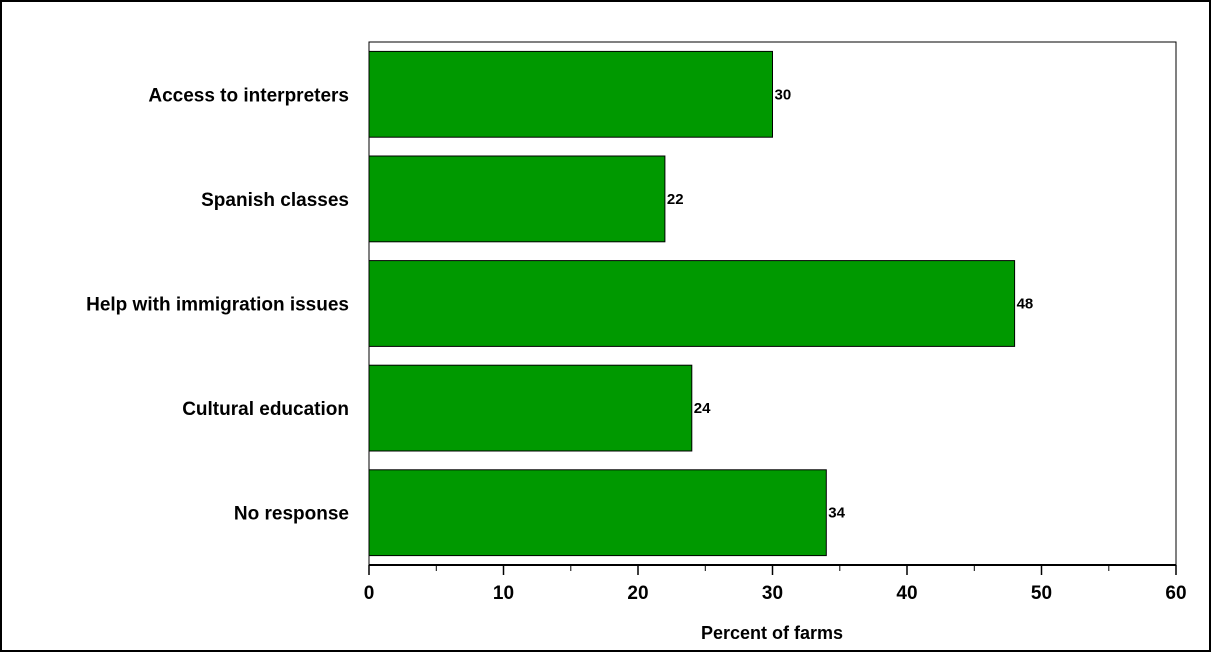 This screenshot has width=1211, height=654. What do you see at coordinates (772, 593) in the screenshot?
I see `x-tick-label: 30` at bounding box center [772, 593].